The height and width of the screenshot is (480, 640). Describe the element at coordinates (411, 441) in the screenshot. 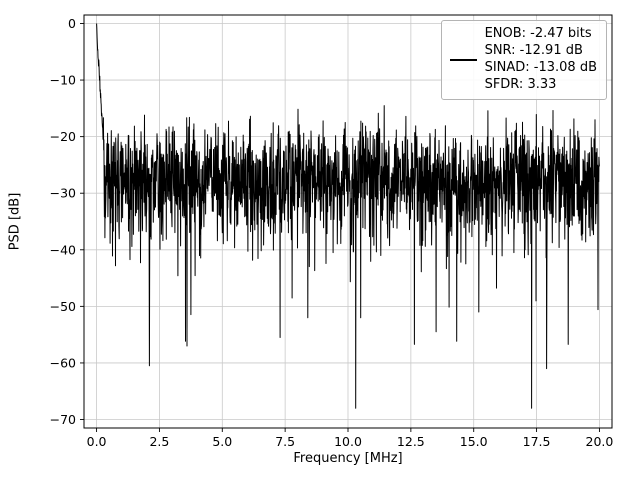

I see `x-tick-label: 12.5` at that location.